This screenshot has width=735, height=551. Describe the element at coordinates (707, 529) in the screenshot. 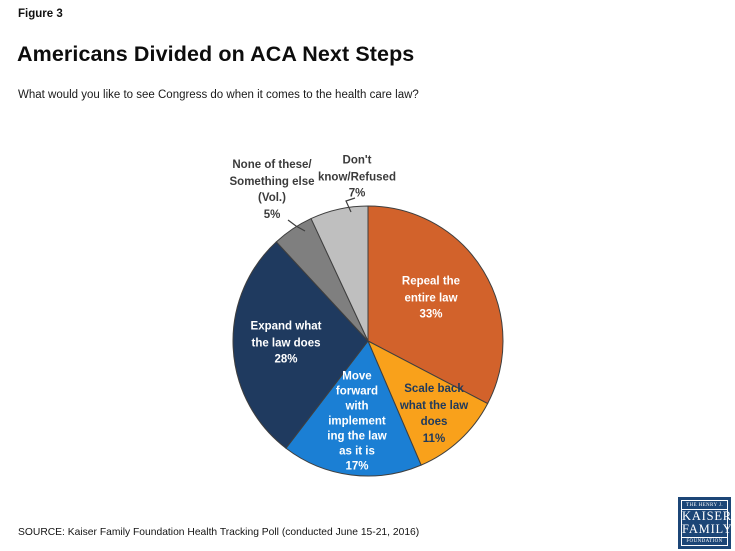

I see `kff-logo-name-line2: FAMILY` at that location.